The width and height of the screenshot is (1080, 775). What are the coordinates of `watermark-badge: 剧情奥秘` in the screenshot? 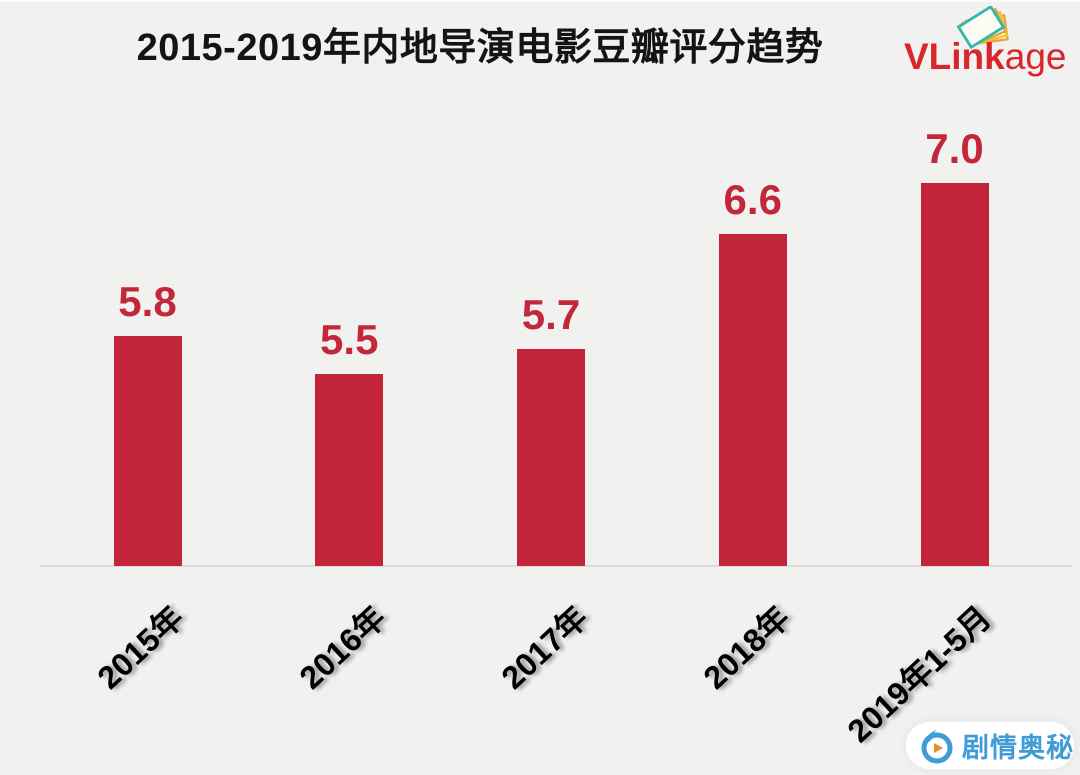 It's located at (990, 745).